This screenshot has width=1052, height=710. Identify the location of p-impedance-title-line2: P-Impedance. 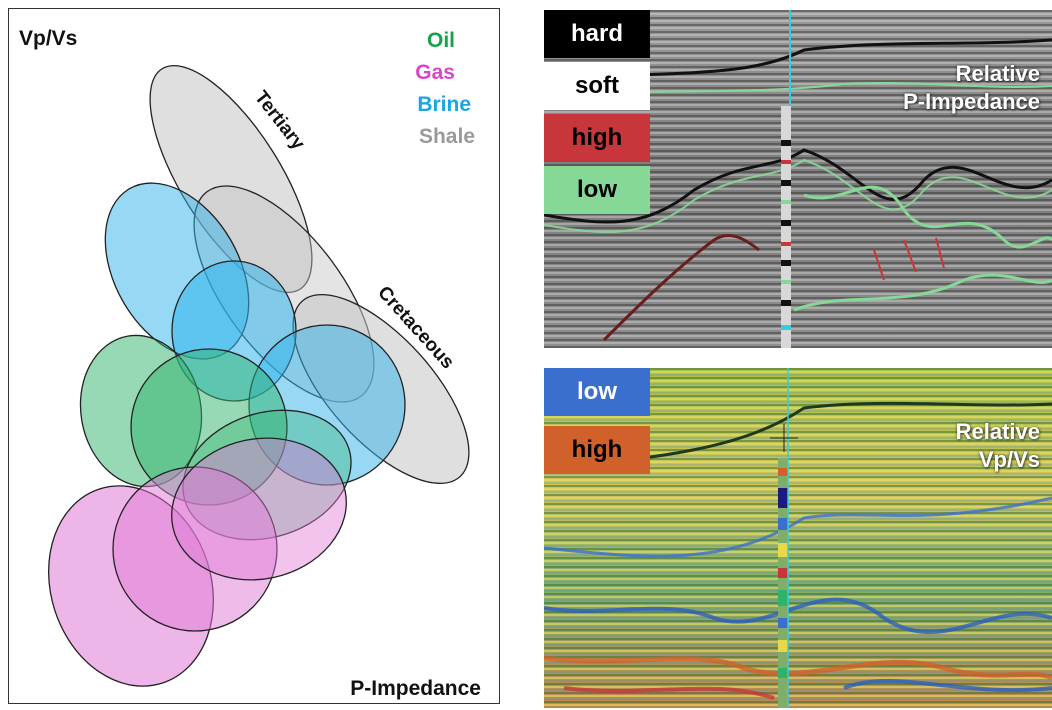
(971, 101).